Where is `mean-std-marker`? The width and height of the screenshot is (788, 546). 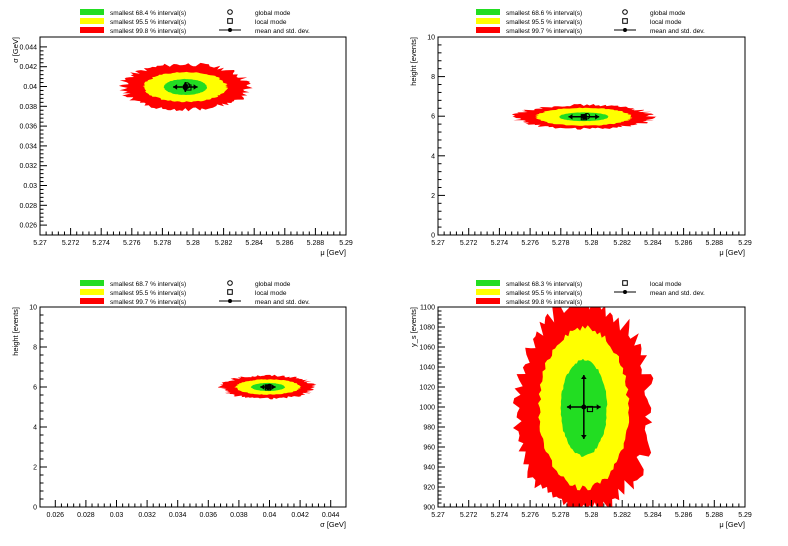
mean-std-marker is located at coordinates (268, 387).